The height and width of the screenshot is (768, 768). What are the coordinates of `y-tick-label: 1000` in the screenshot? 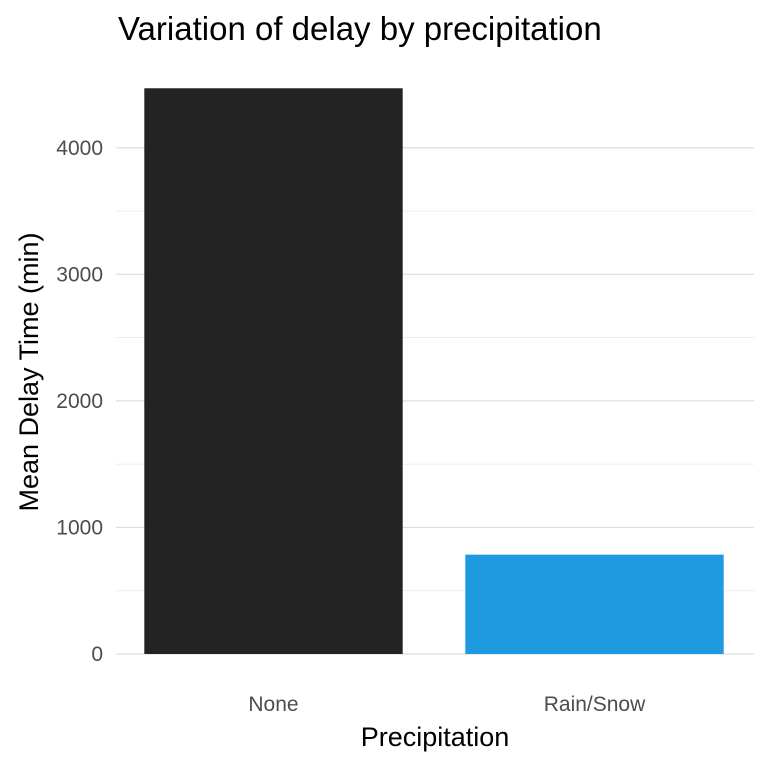 It's located at (79, 527).